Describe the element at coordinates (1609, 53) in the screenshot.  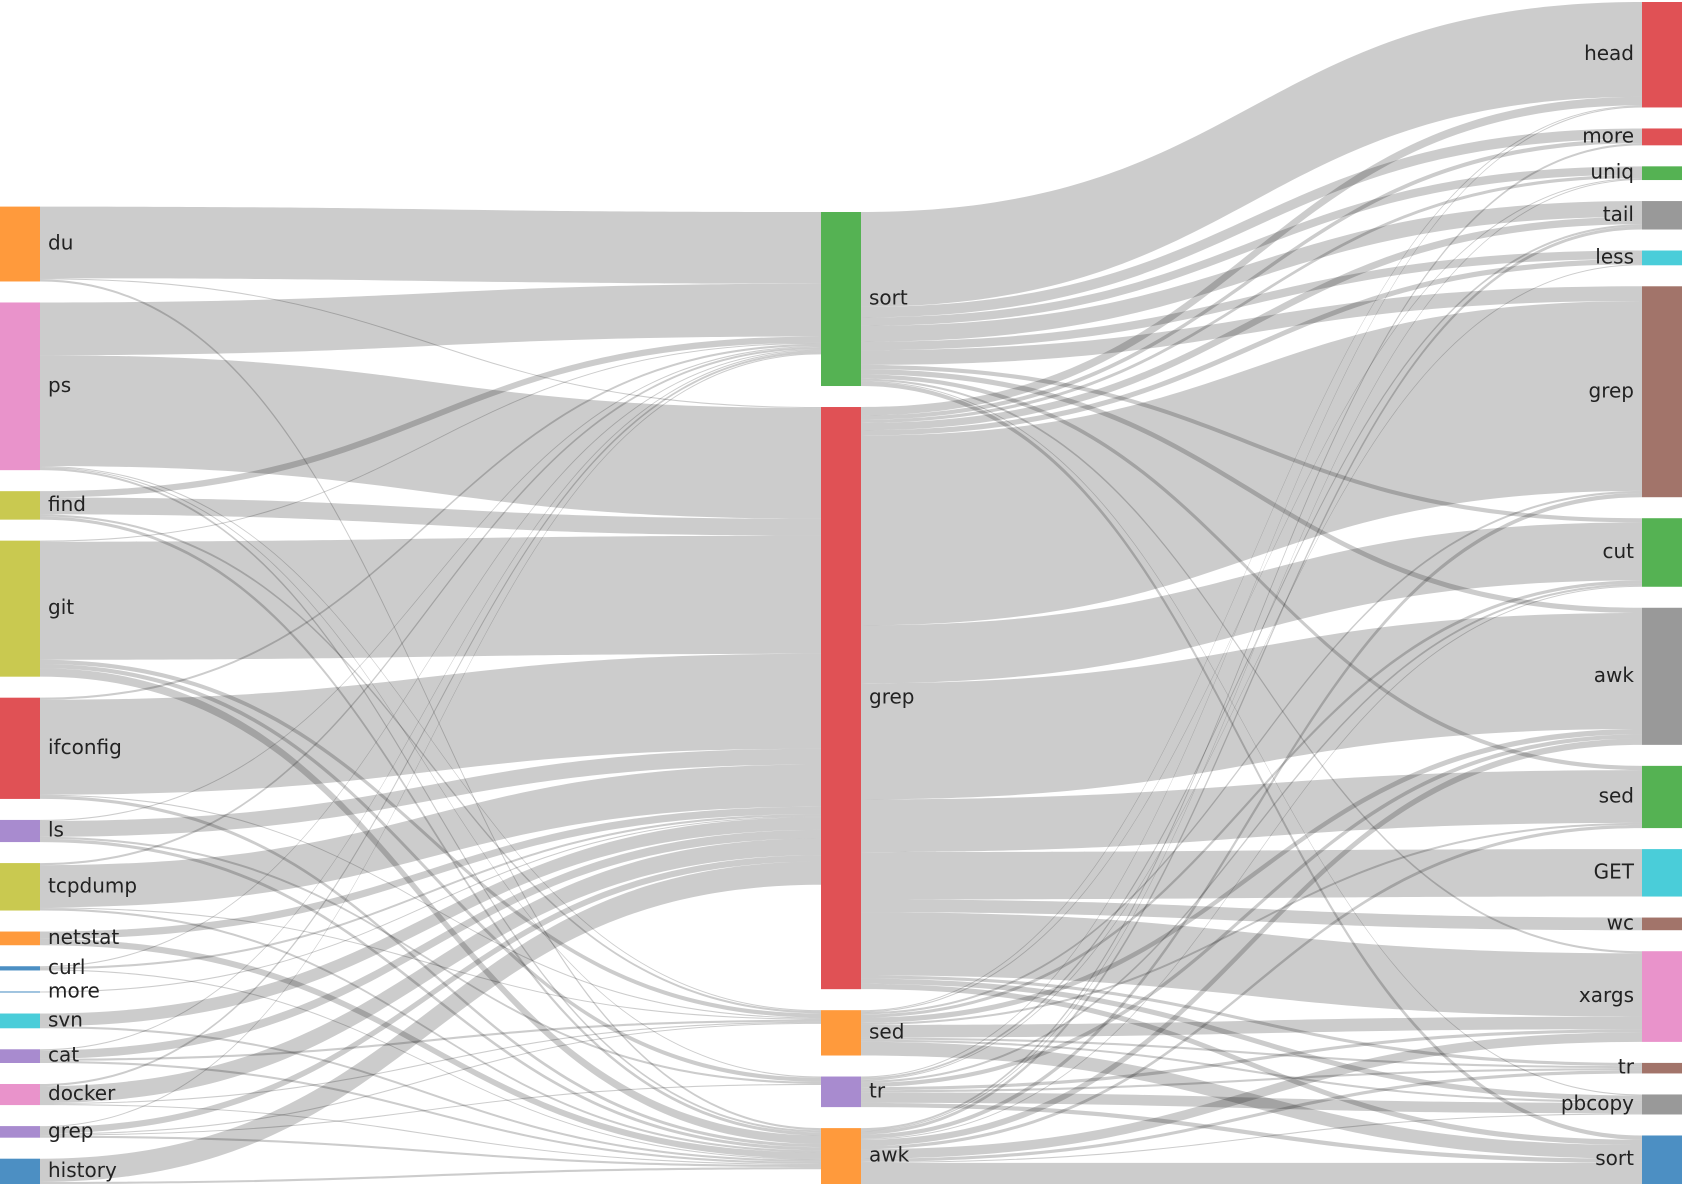
I see `node-label: head` at that location.